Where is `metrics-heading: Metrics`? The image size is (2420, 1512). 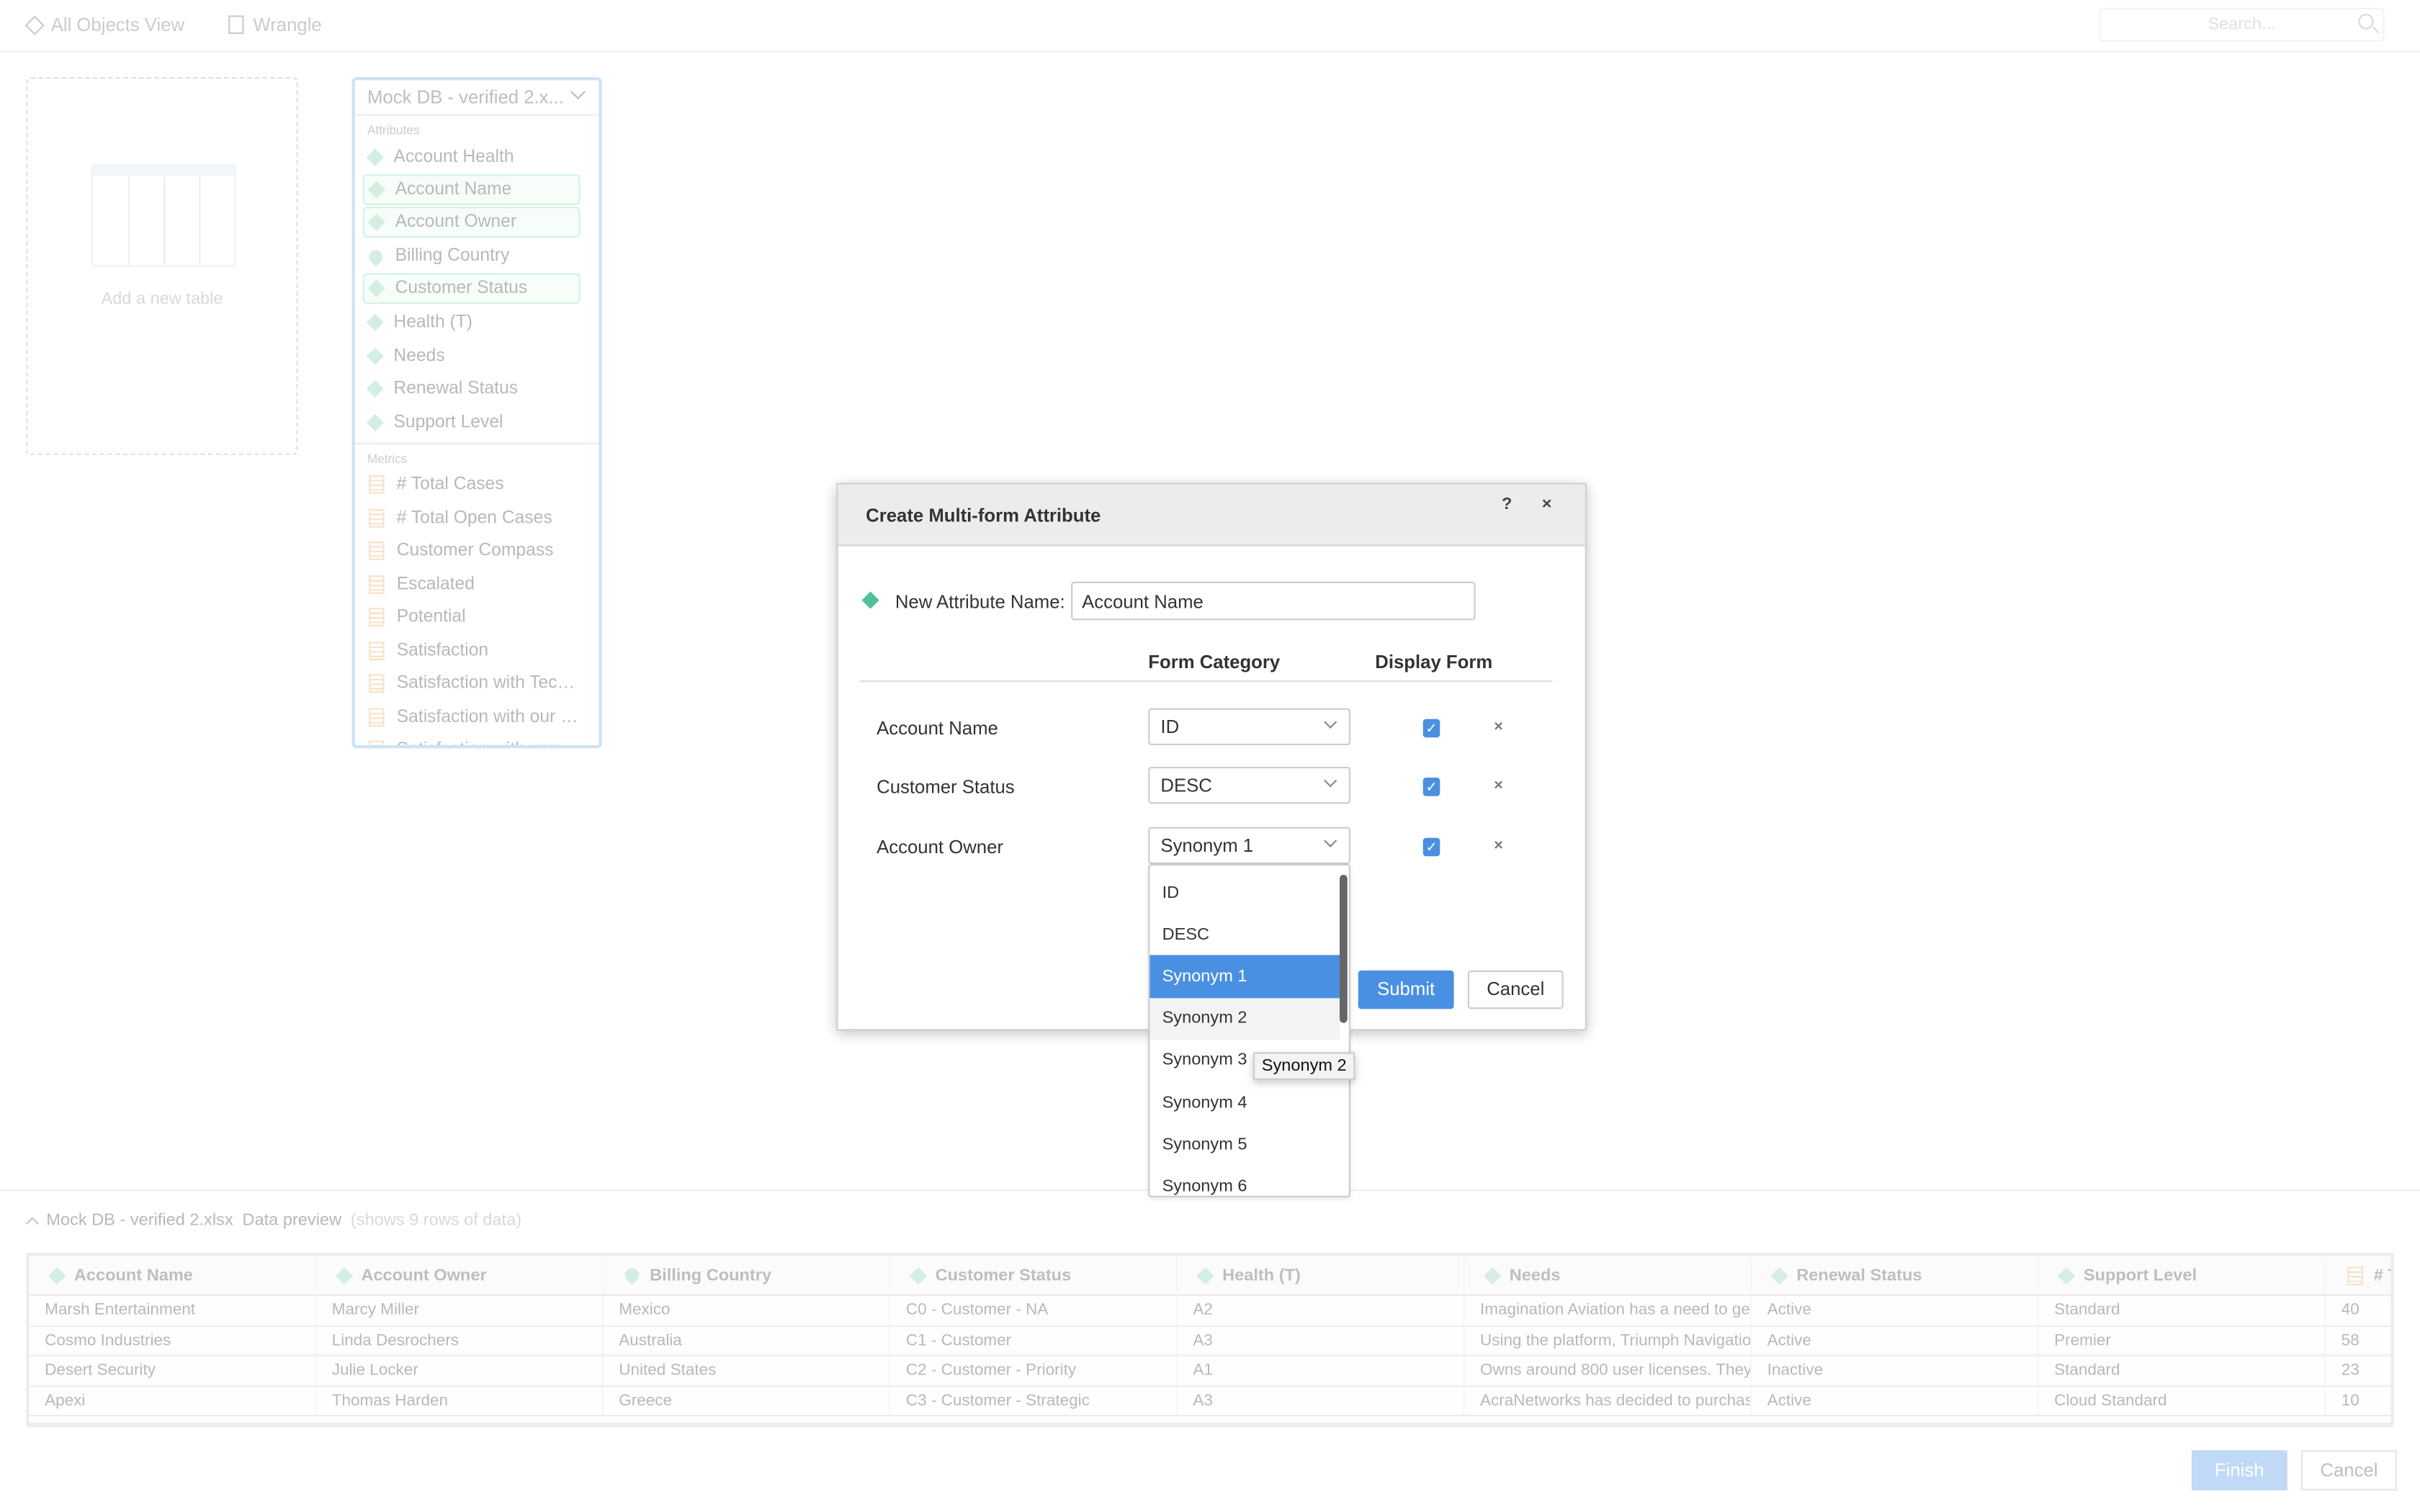 metrics-heading: Metrics is located at coordinates (387, 458).